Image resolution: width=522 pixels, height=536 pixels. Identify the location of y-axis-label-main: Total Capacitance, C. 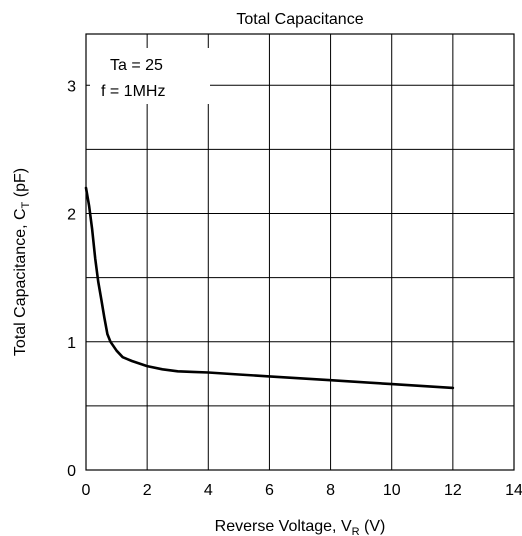
(20, 282).